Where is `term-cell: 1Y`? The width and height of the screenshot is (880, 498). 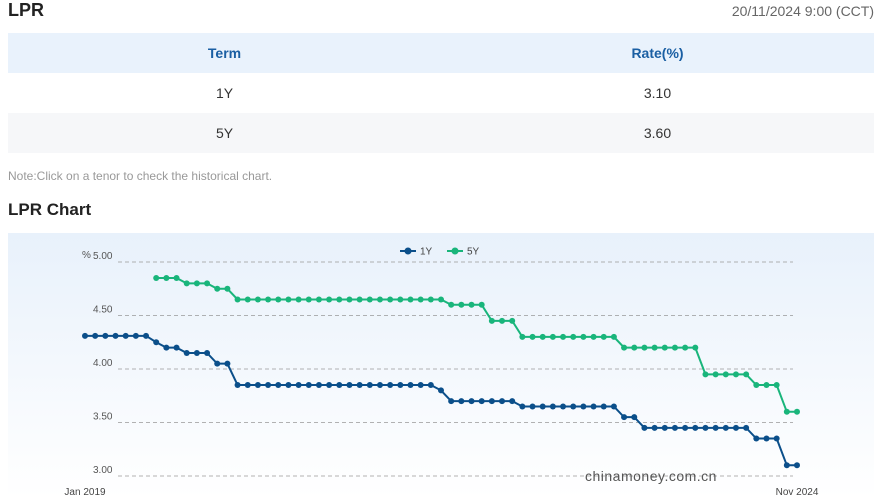
term-cell: 1Y is located at coordinates (224, 93).